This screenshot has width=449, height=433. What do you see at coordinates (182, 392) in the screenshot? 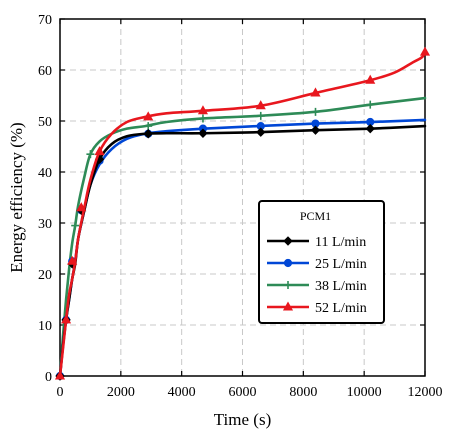
I see `x-tick-label: 4000` at bounding box center [182, 392].